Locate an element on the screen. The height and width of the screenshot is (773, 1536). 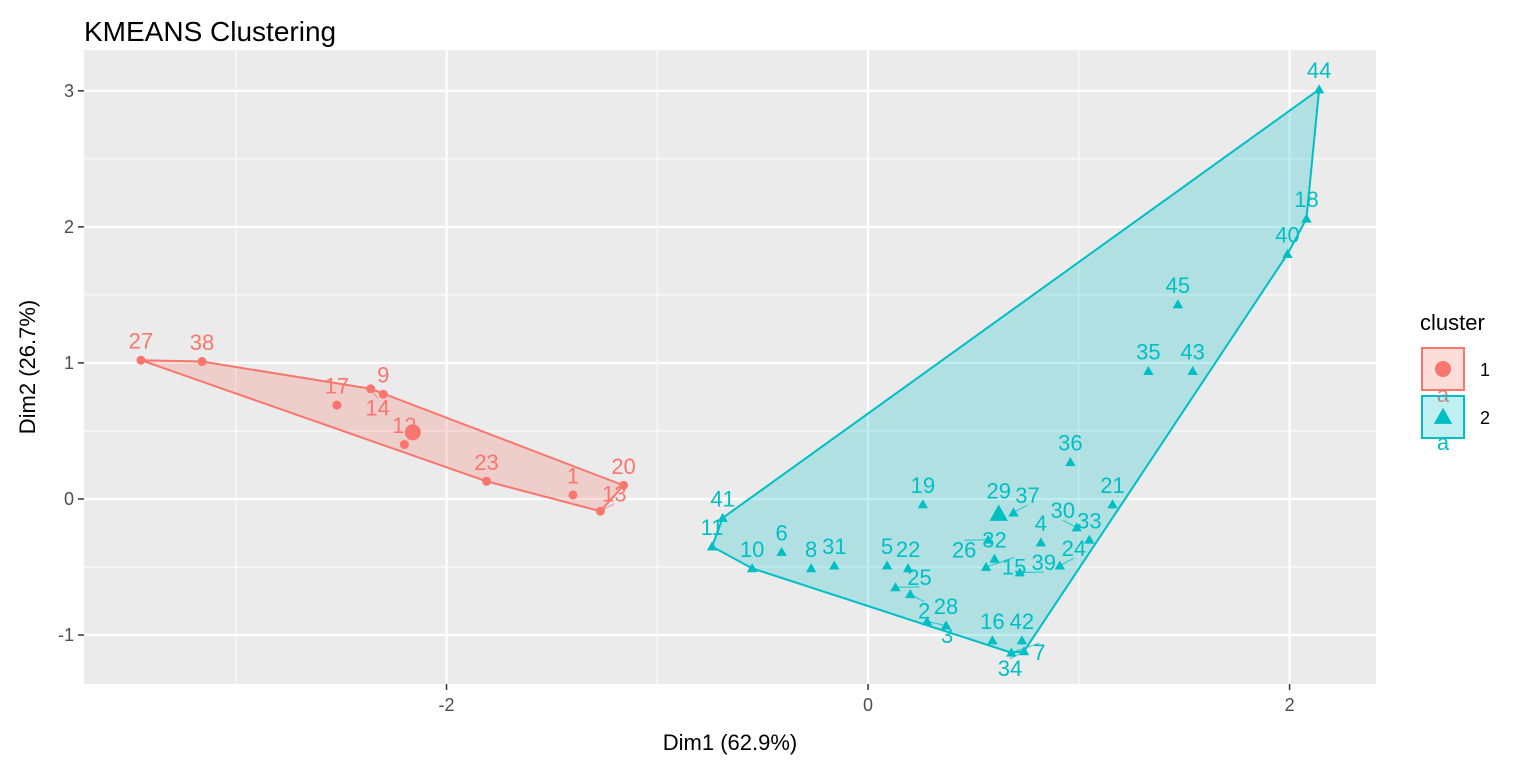
point-label: 11 is located at coordinates (712, 527).